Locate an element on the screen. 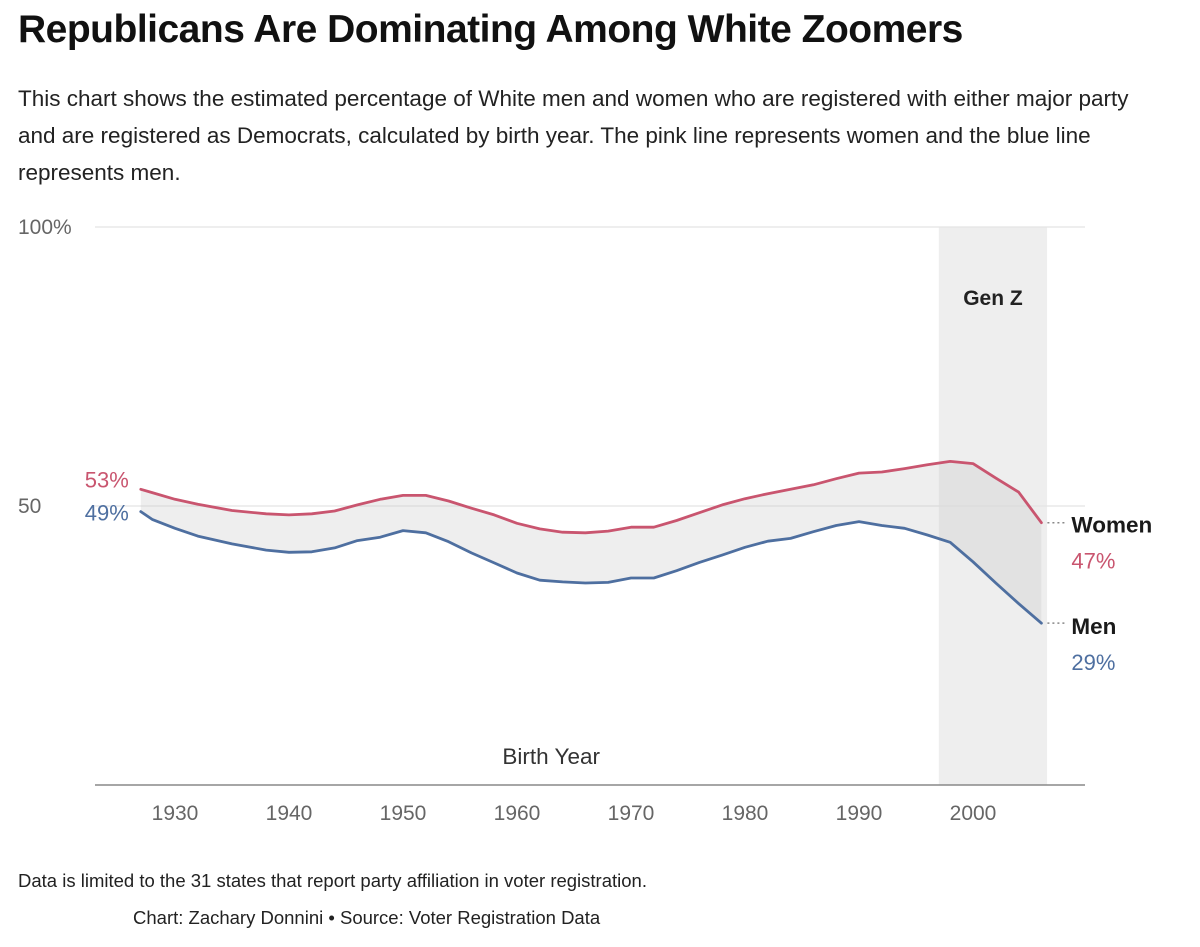 The image size is (1200, 947). series-line-women is located at coordinates (591, 497).